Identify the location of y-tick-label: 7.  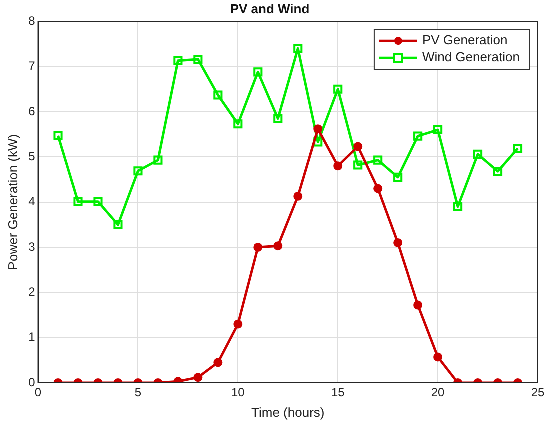
(32, 66).